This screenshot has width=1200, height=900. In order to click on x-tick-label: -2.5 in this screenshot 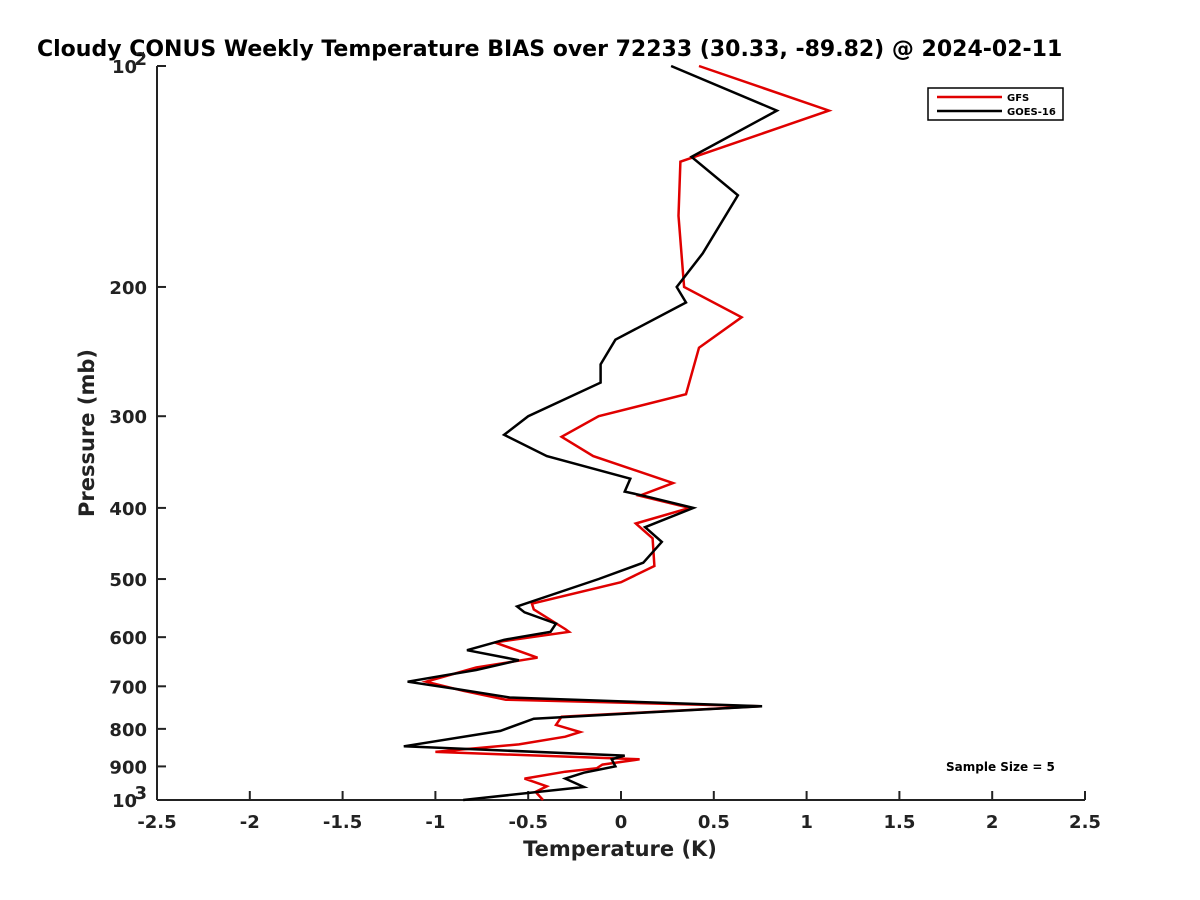, I will do `click(156, 822)`.